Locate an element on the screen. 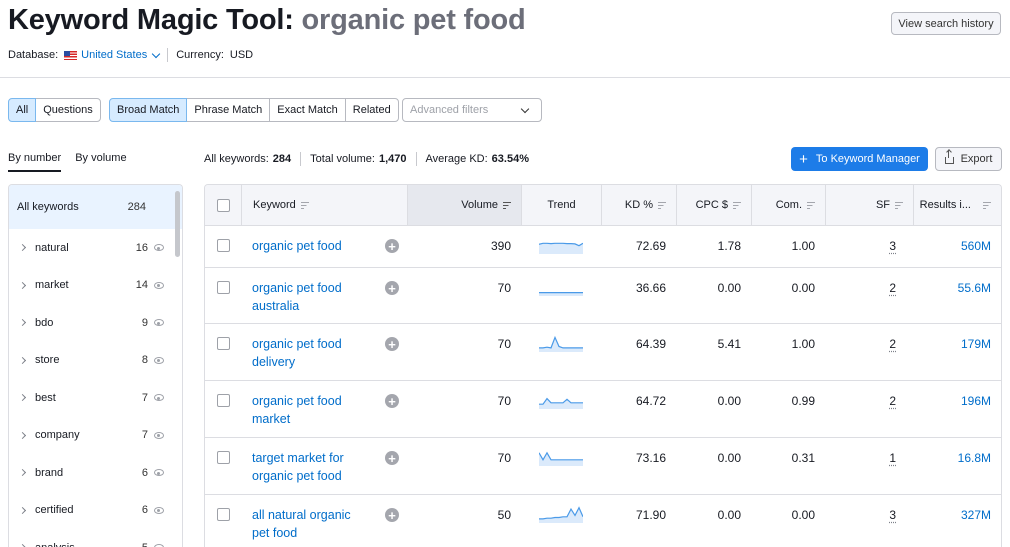 The image size is (1010, 547). column-cpc-label: CPC $ is located at coordinates (711, 205).